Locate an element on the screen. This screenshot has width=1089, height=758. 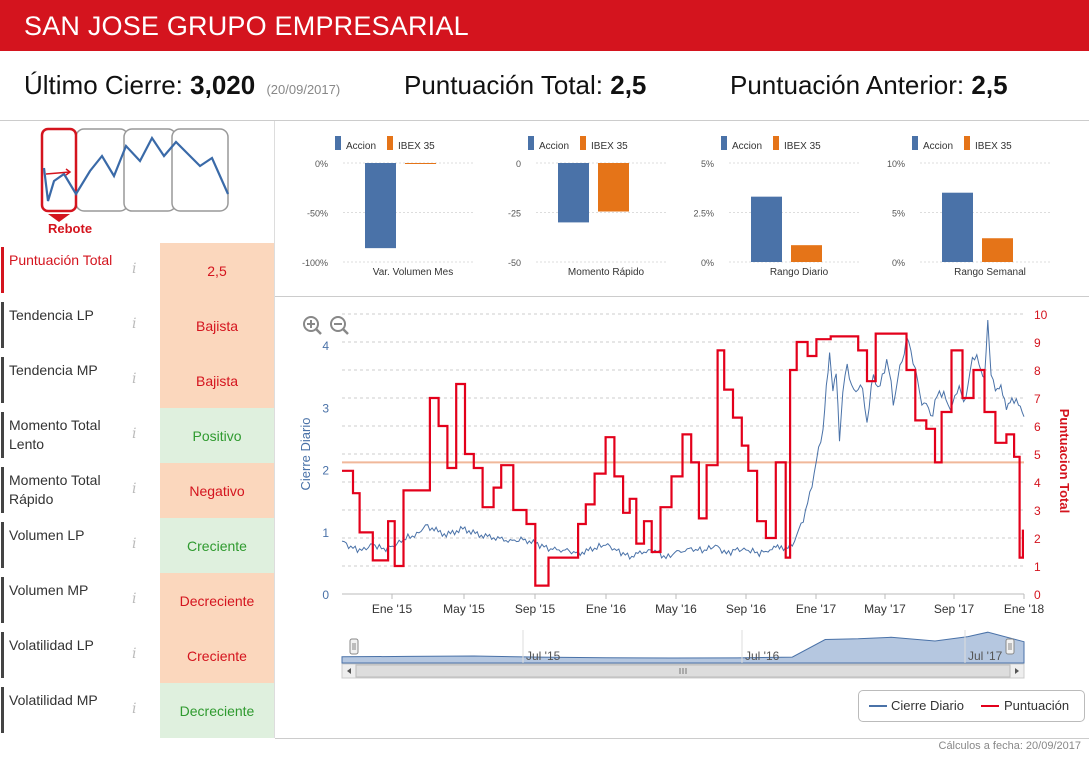
navigator-scrollbar is located at coordinates (683, 671).